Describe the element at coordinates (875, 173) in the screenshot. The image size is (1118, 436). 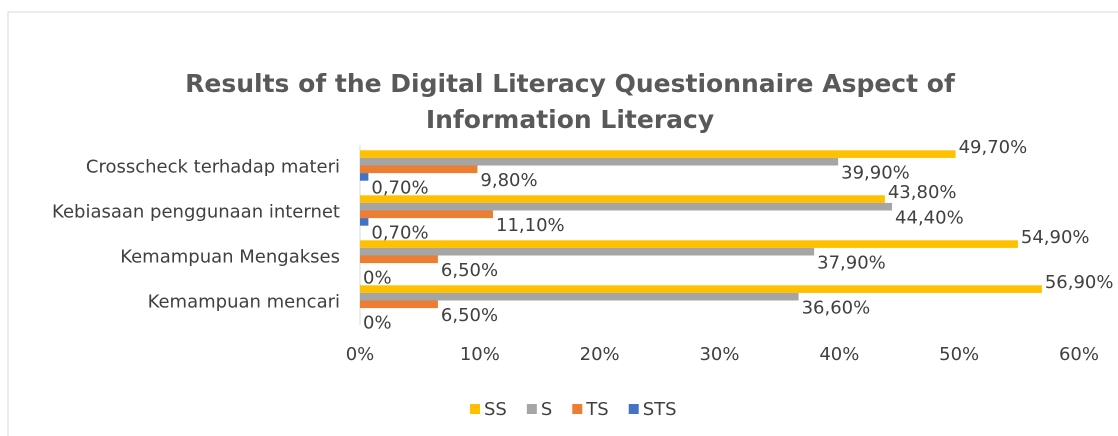
I see `data-label: 39,90%` at that location.